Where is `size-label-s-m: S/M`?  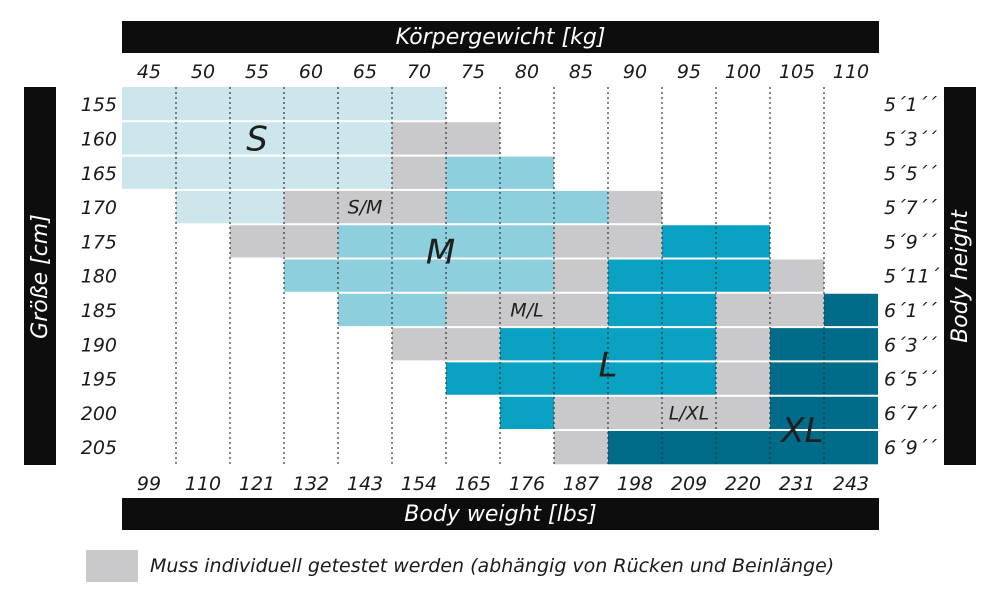 size-label-s-m: S/M is located at coordinates (365, 208).